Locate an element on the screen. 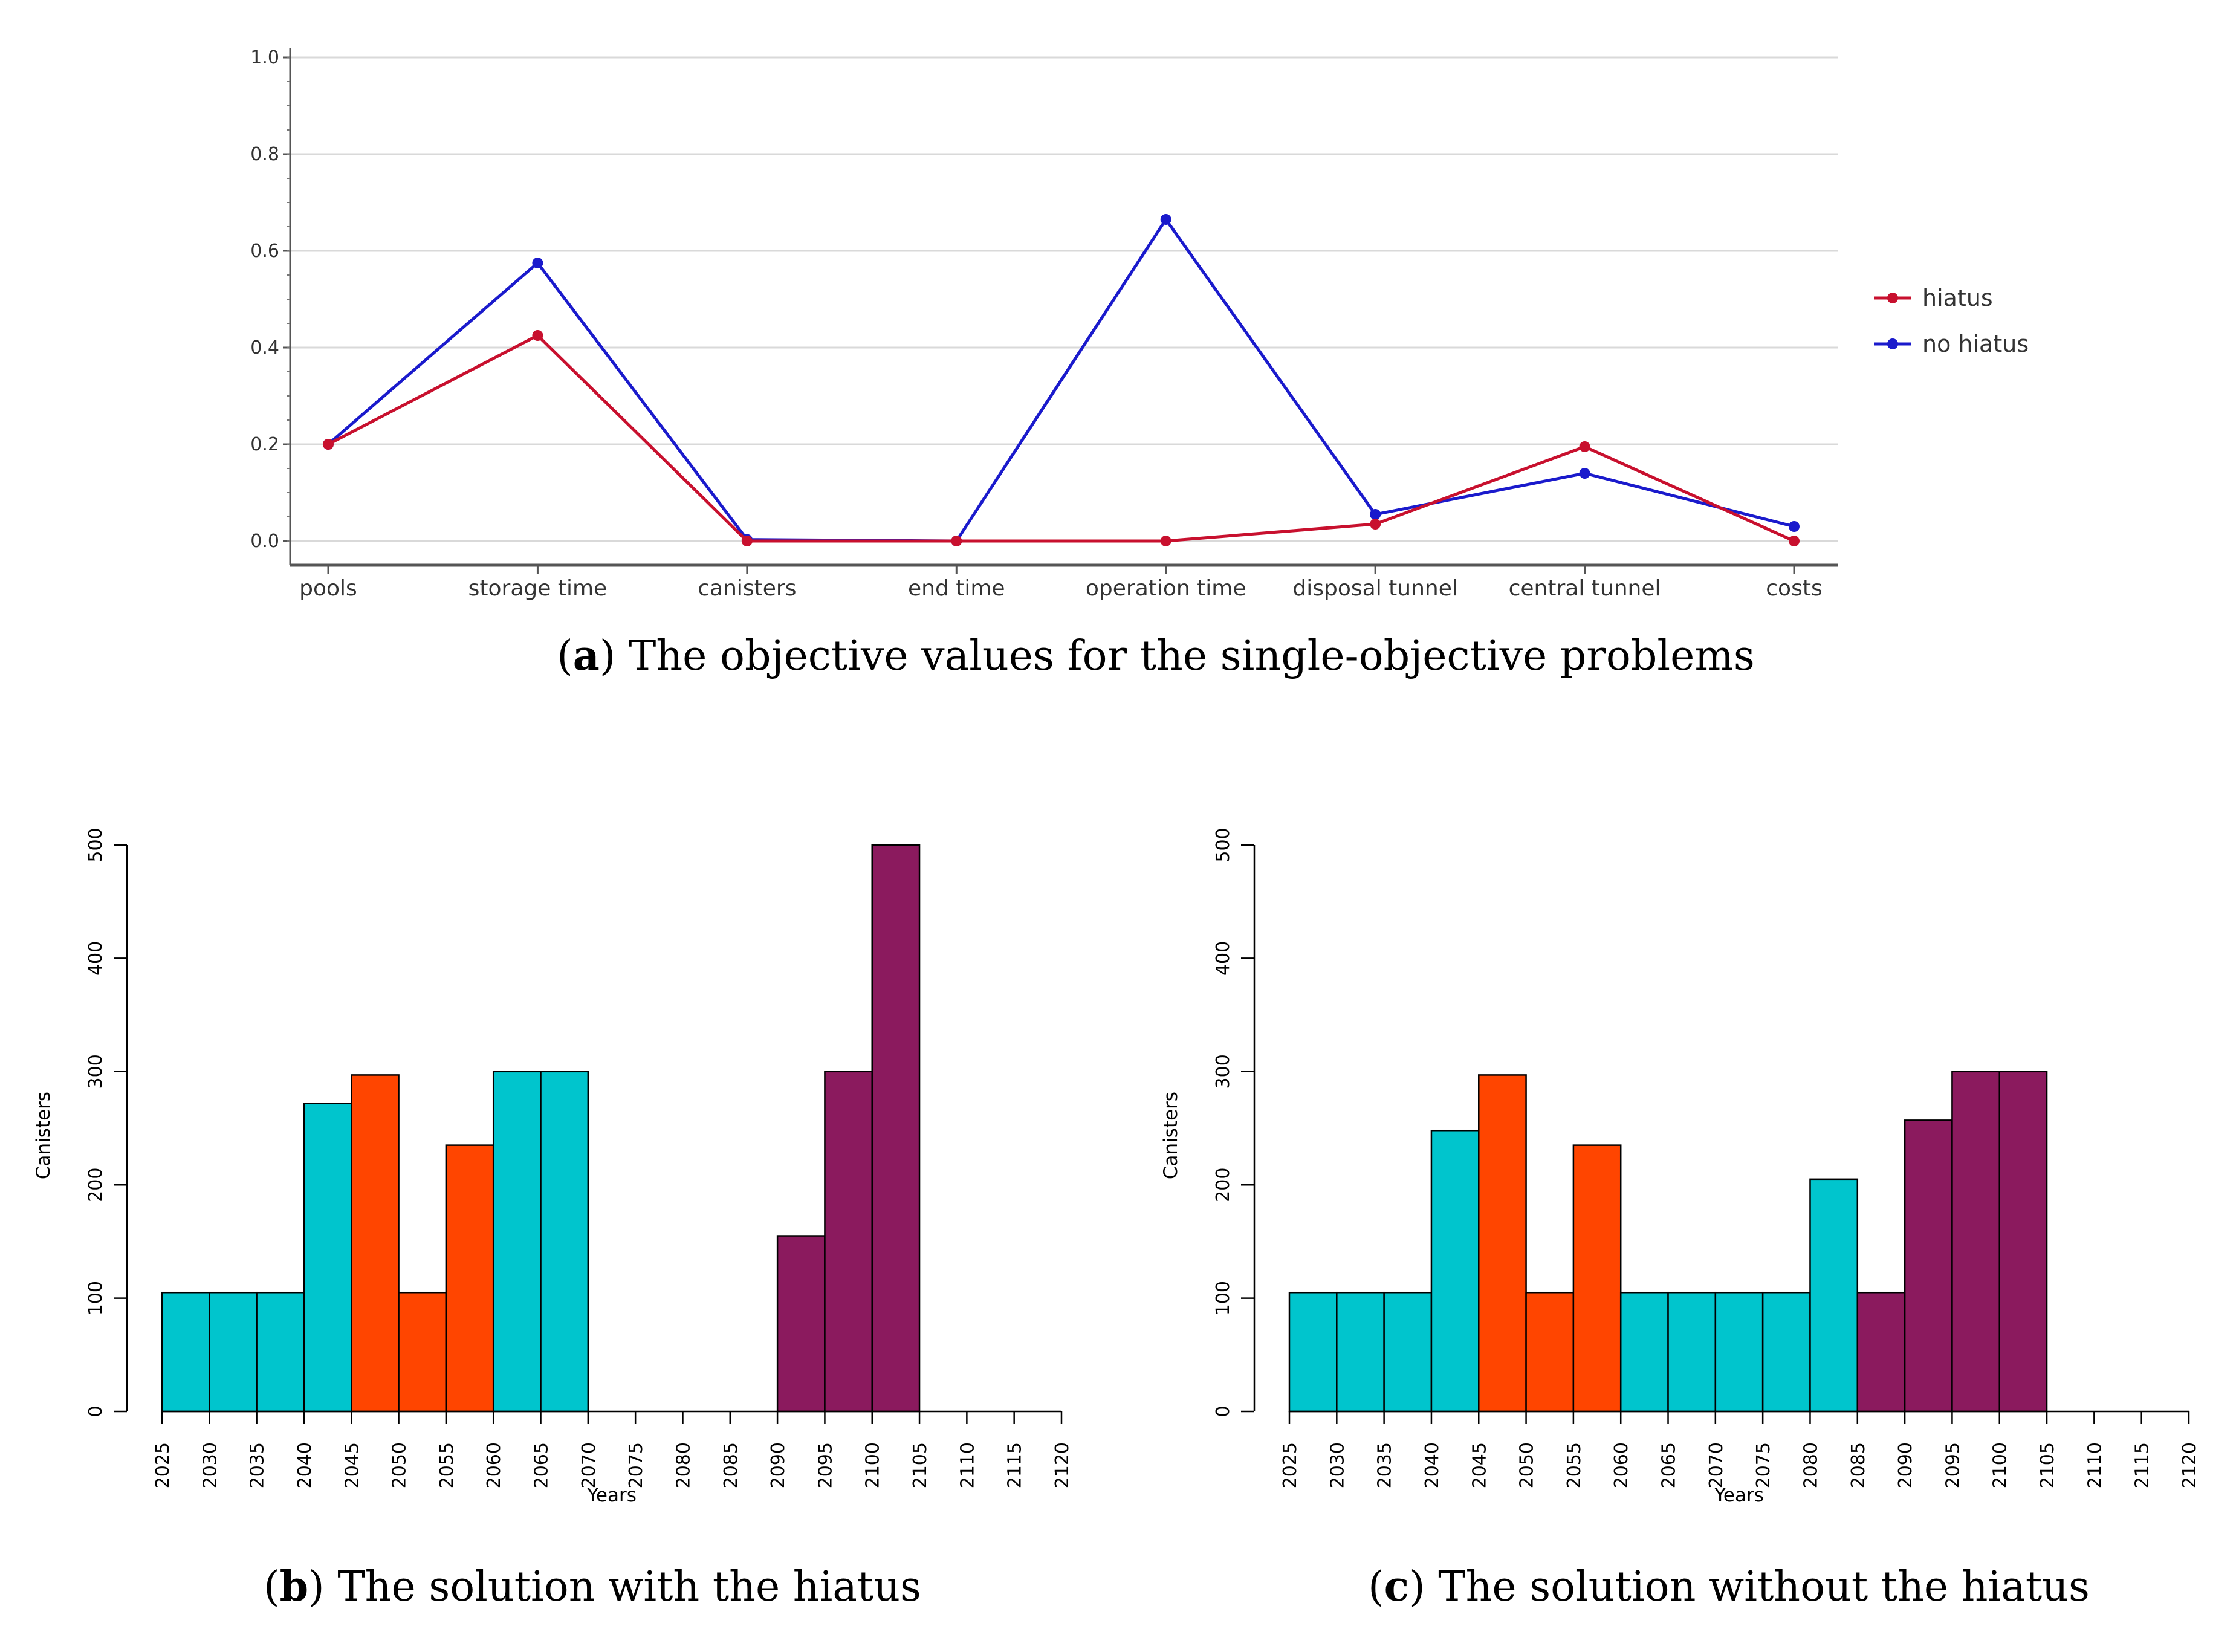 This screenshot has height=1652, width=2236. a-y-tick-label: 1.0 is located at coordinates (264, 57).